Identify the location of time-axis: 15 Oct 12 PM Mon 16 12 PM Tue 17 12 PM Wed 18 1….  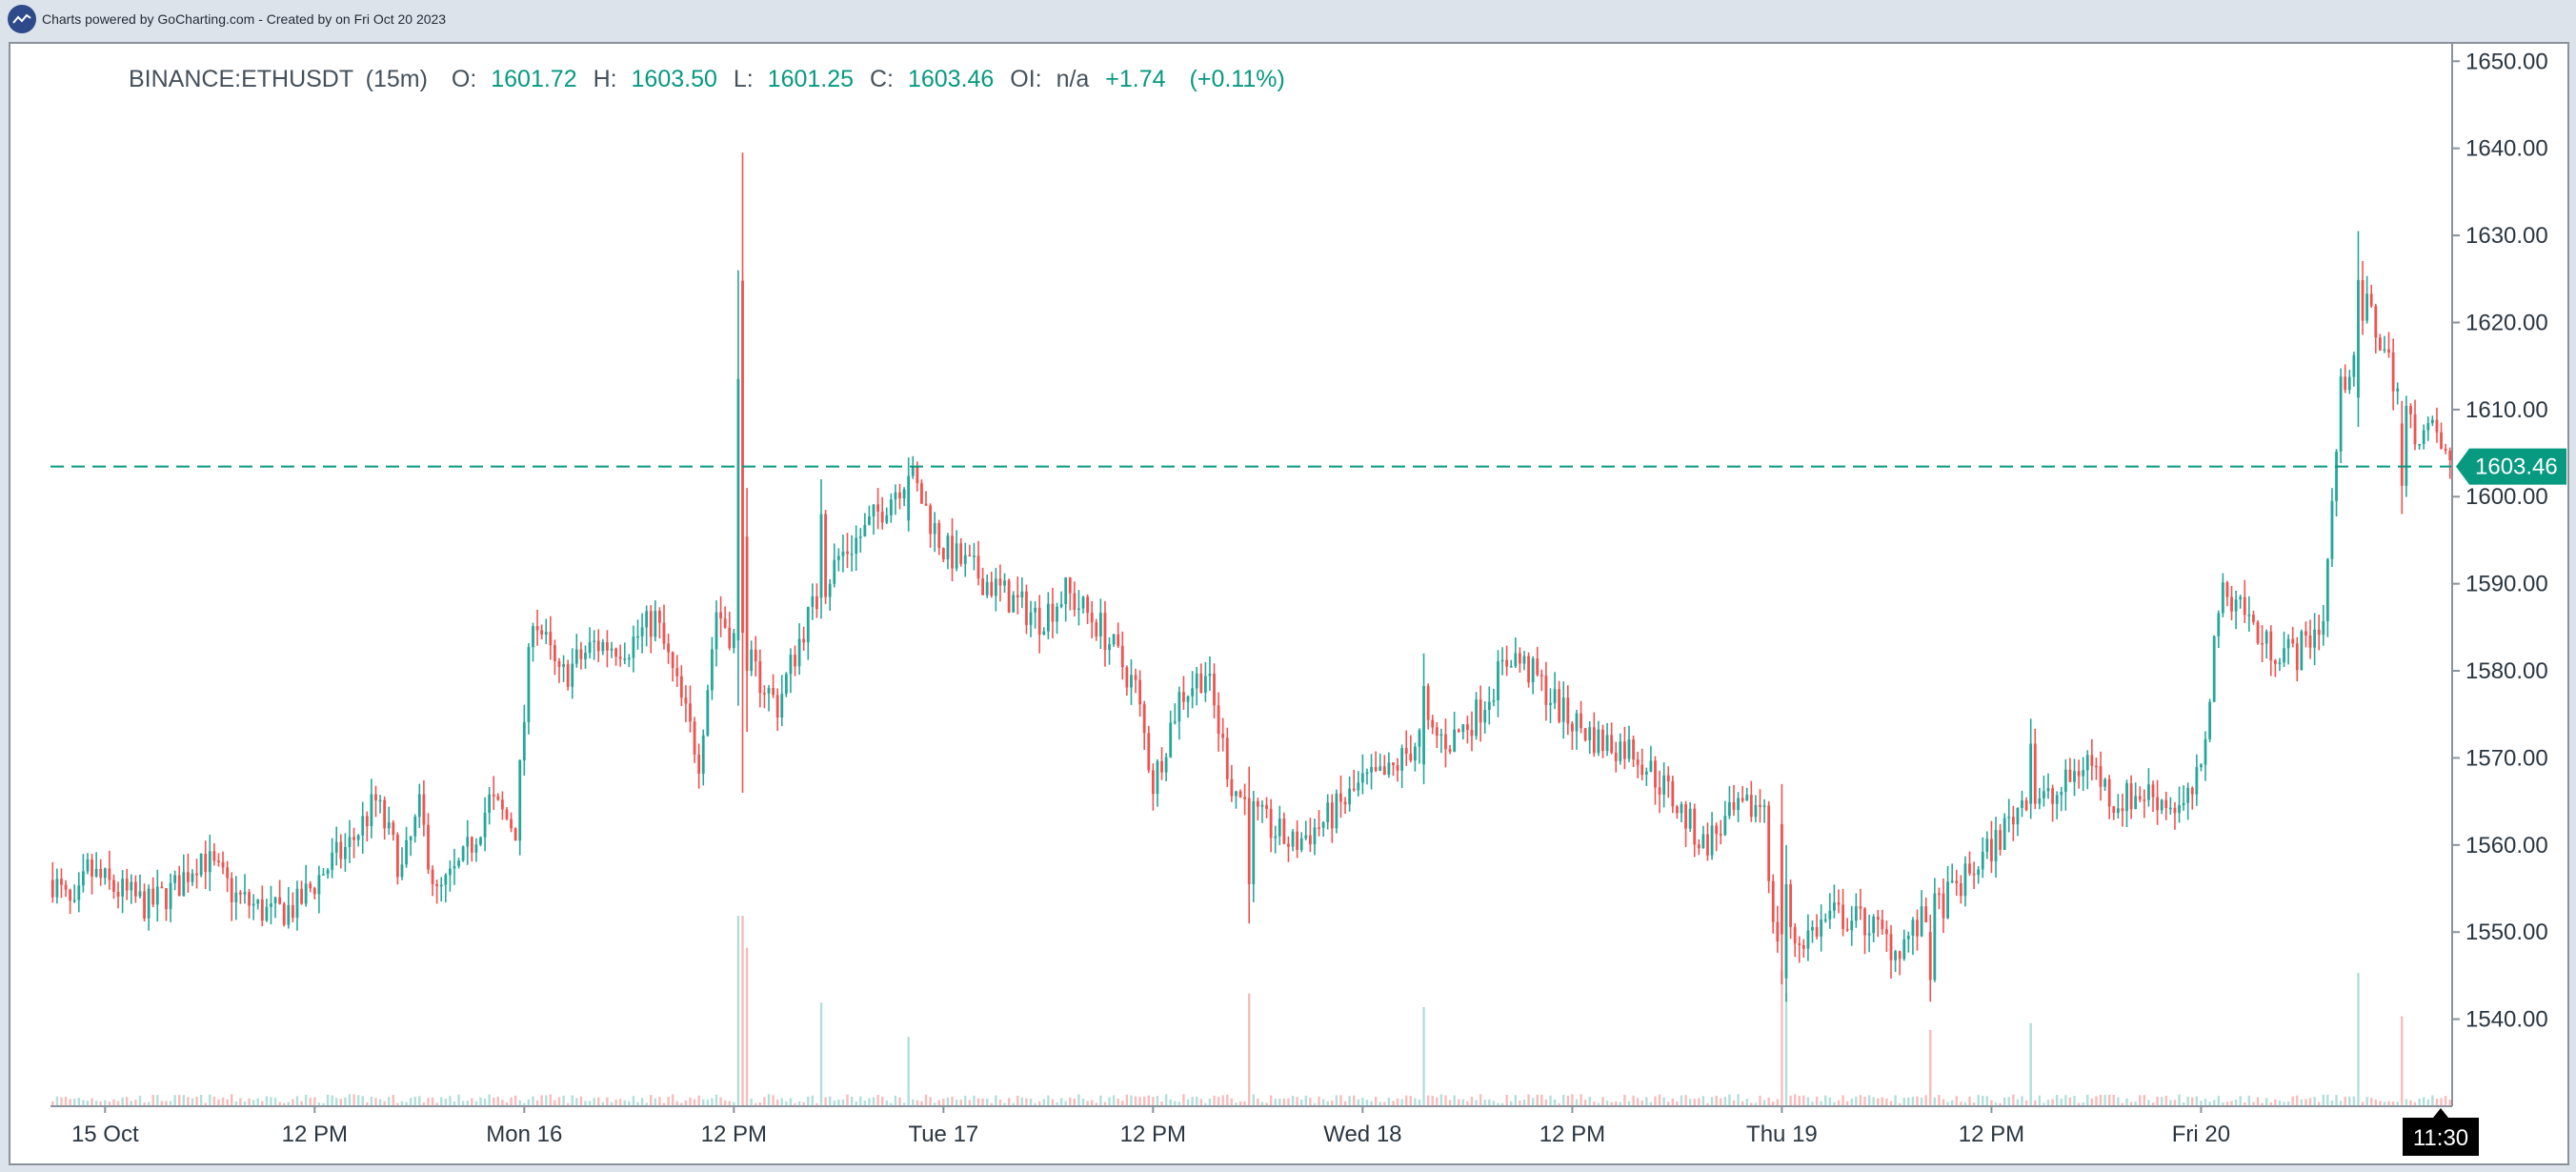
(1251, 1126).